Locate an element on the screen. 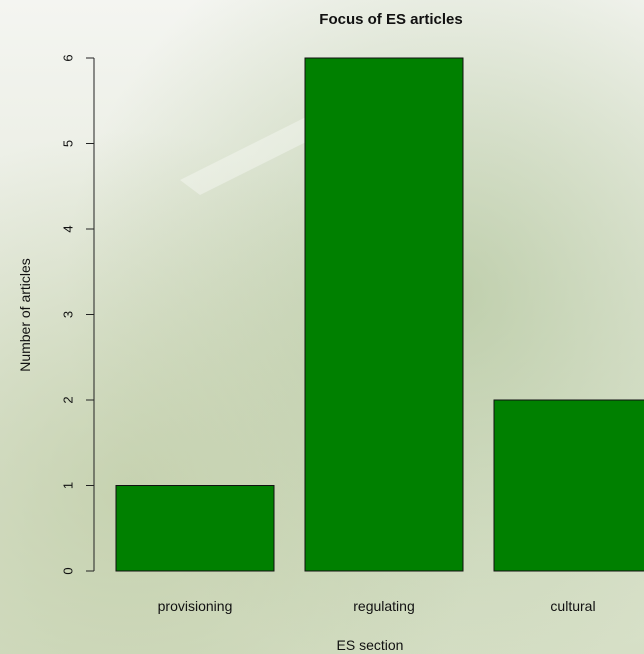 This screenshot has width=644, height=654. y-tick-label: 6 is located at coordinates (67, 57).